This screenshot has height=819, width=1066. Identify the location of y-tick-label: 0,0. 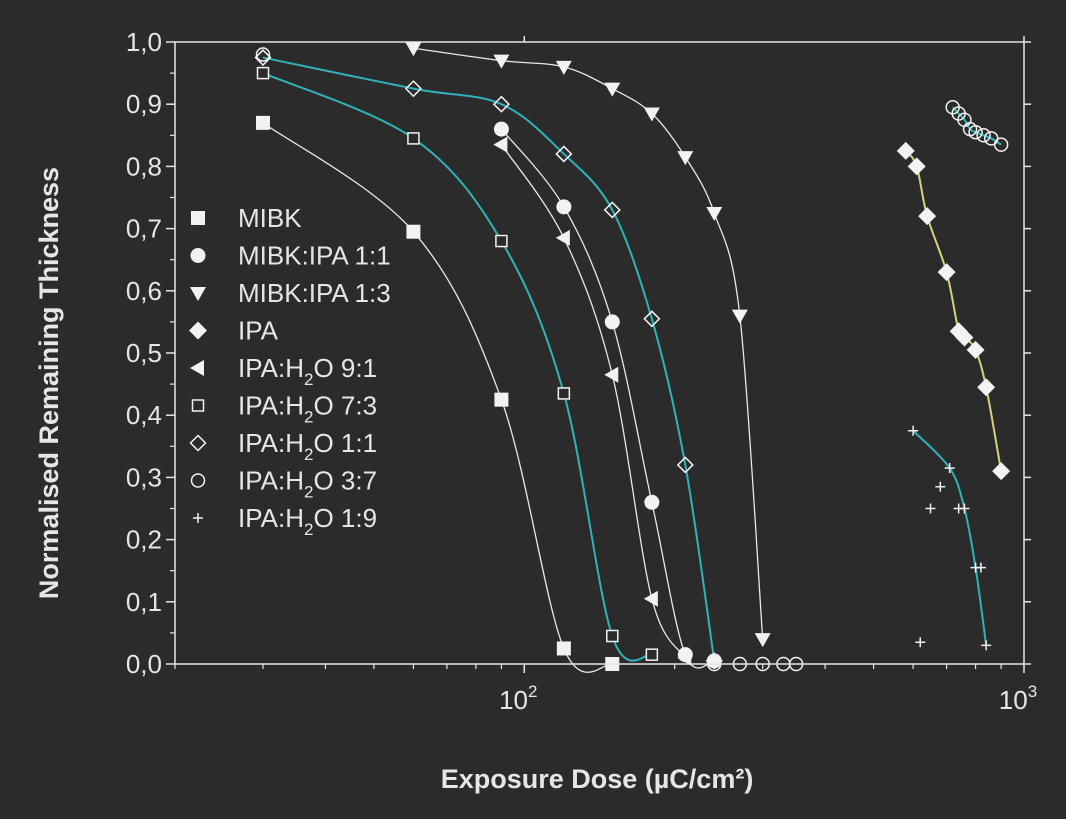
(144, 664).